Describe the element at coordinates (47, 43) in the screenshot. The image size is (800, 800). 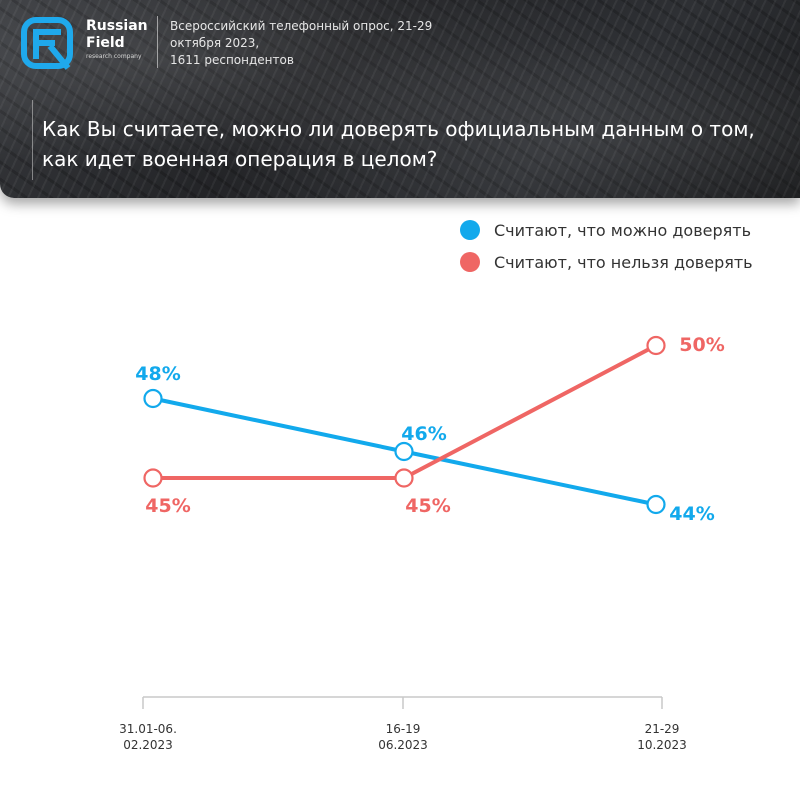
I see `russian-field-logo-icon` at that location.